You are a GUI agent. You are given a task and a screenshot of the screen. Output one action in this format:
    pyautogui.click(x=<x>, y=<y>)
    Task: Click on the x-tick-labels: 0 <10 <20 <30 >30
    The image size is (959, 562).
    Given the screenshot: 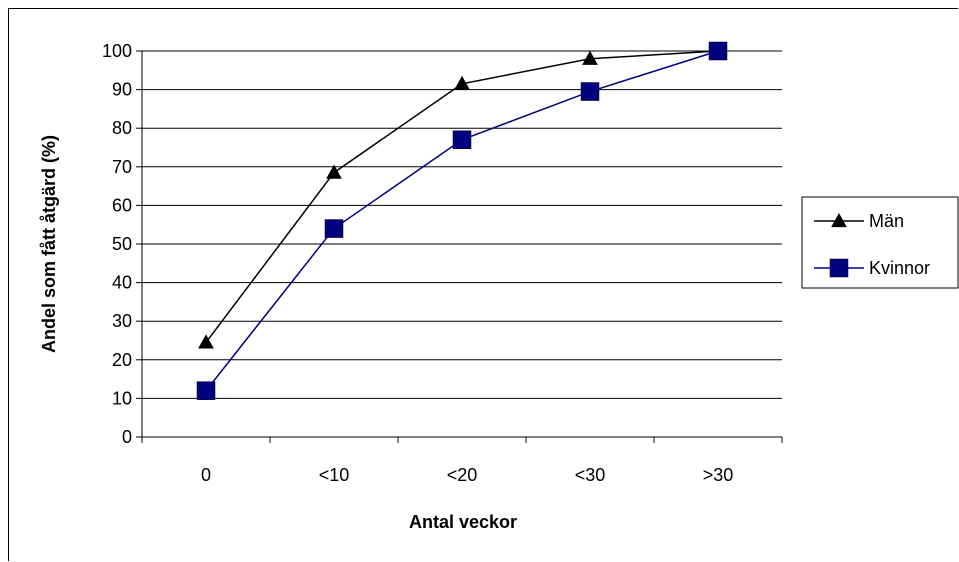 What is the action you would take?
    pyautogui.click(x=467, y=475)
    